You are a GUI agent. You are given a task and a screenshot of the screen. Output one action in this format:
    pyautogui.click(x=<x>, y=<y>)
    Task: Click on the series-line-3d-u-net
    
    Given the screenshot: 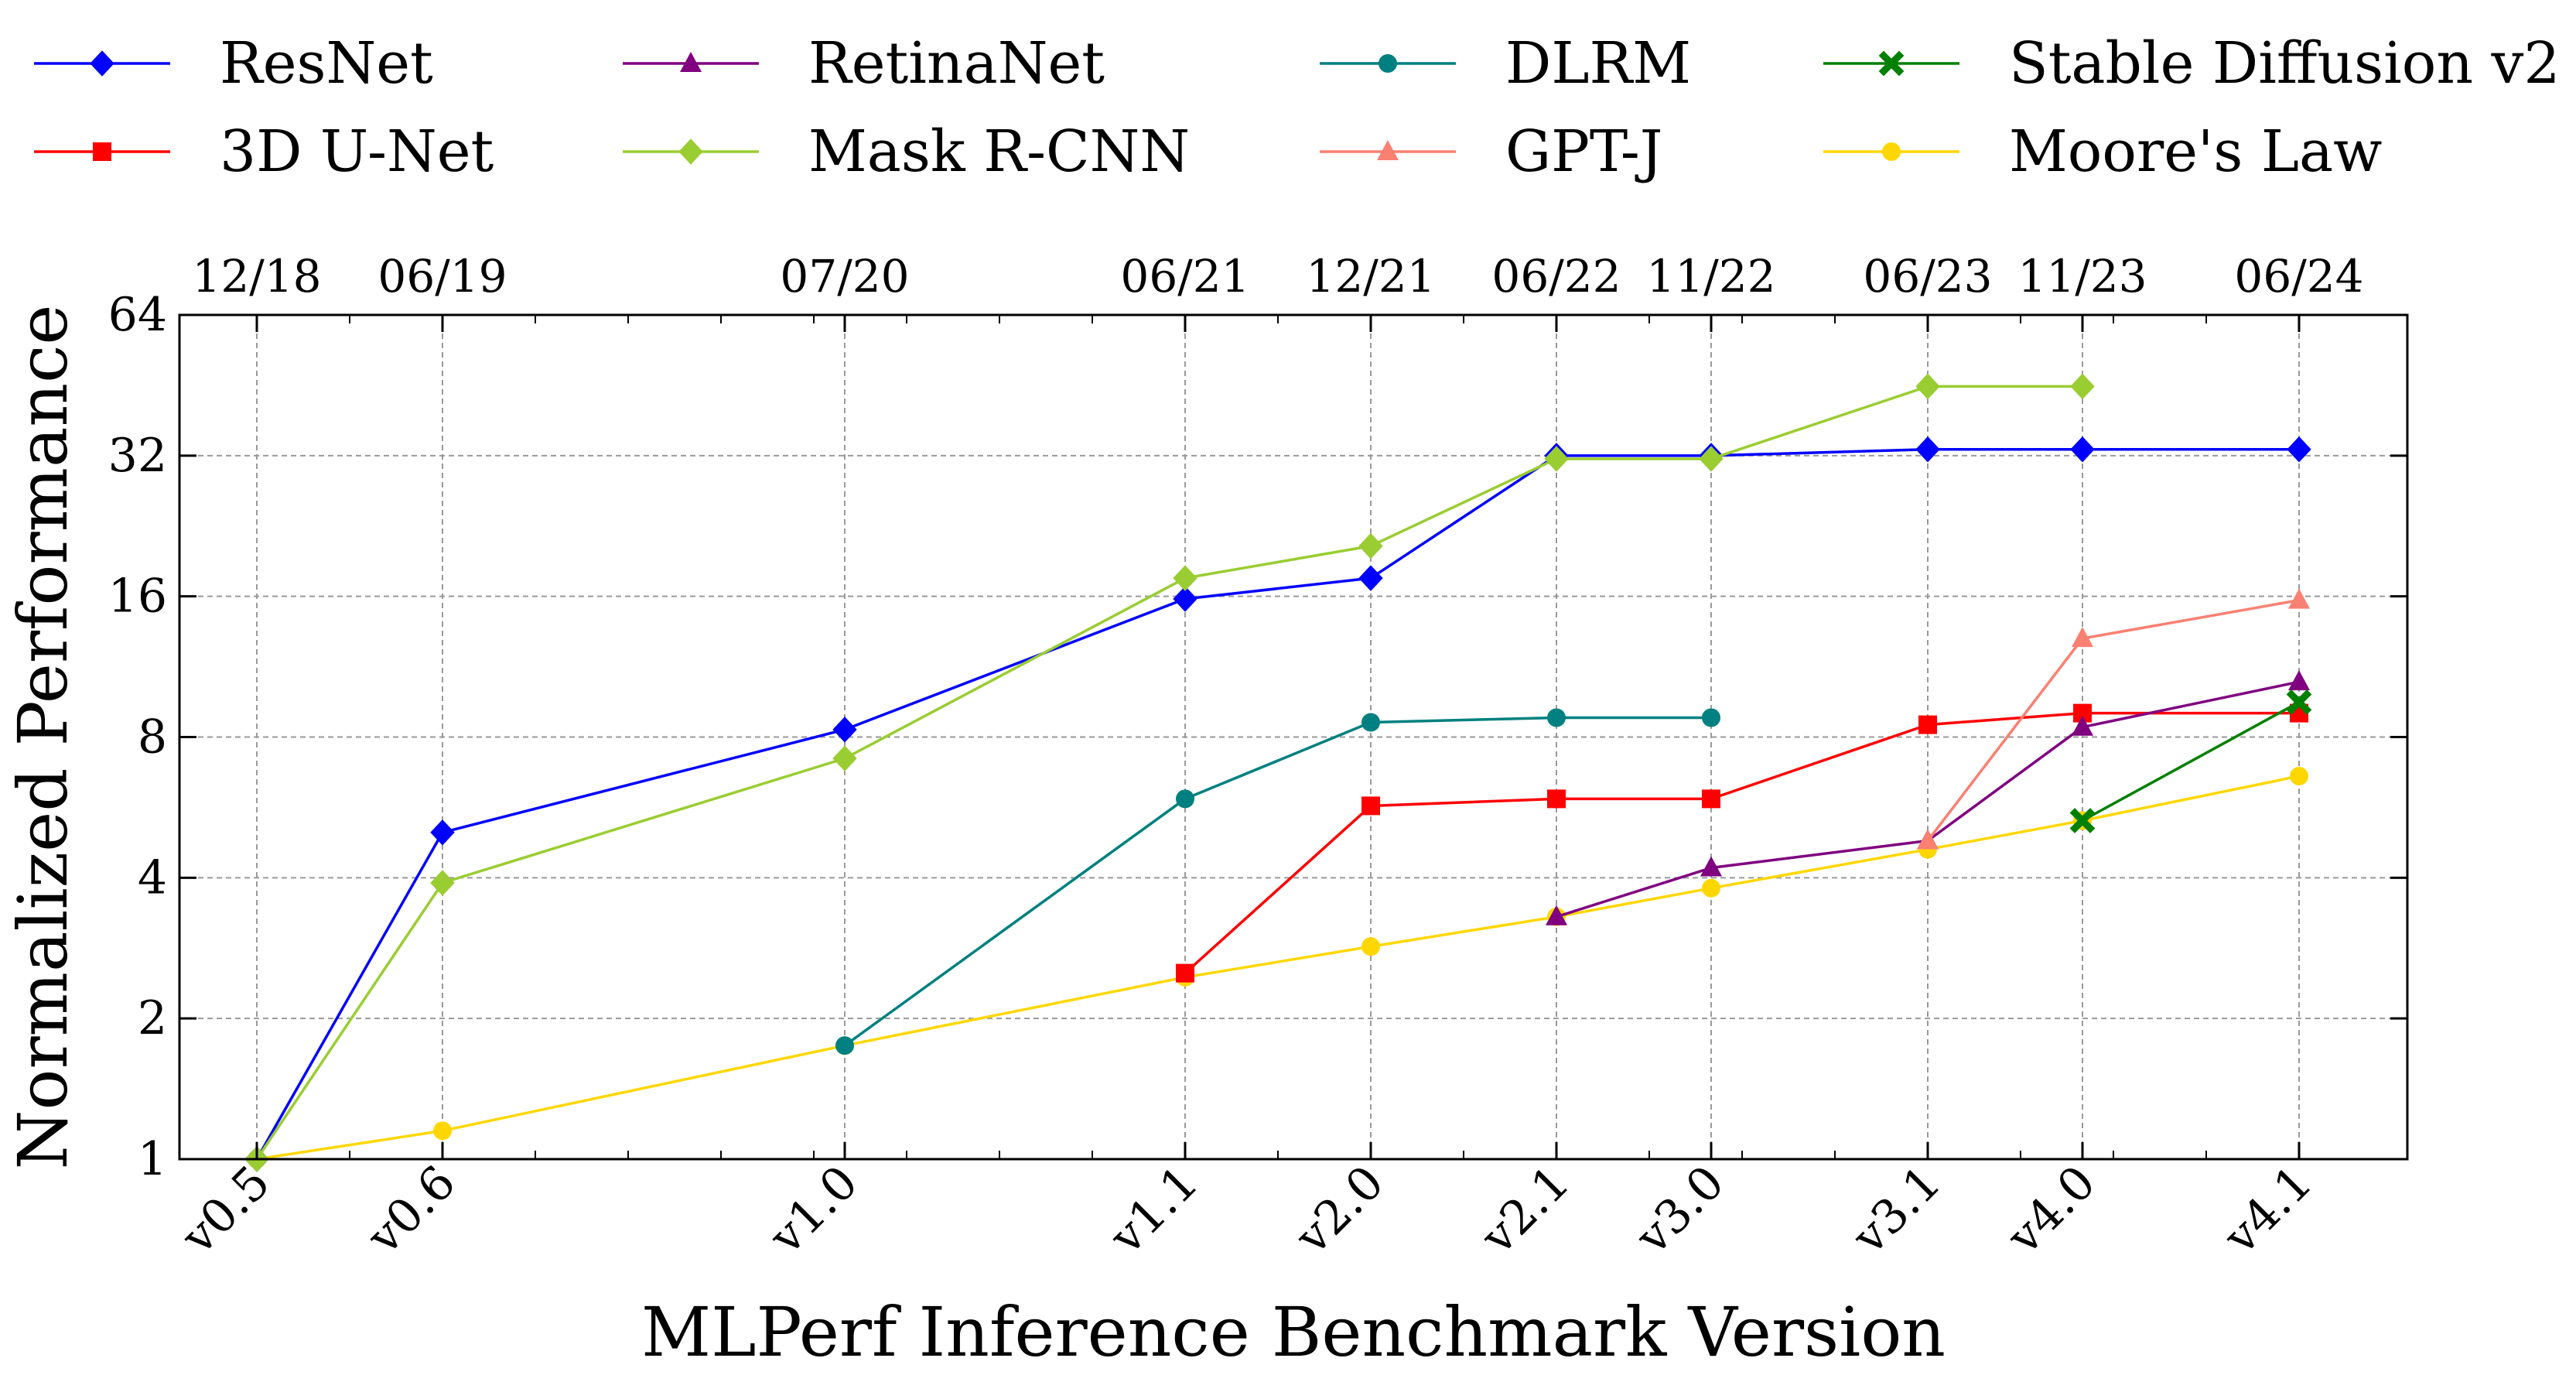 What is the action you would take?
    pyautogui.click(x=1741, y=843)
    